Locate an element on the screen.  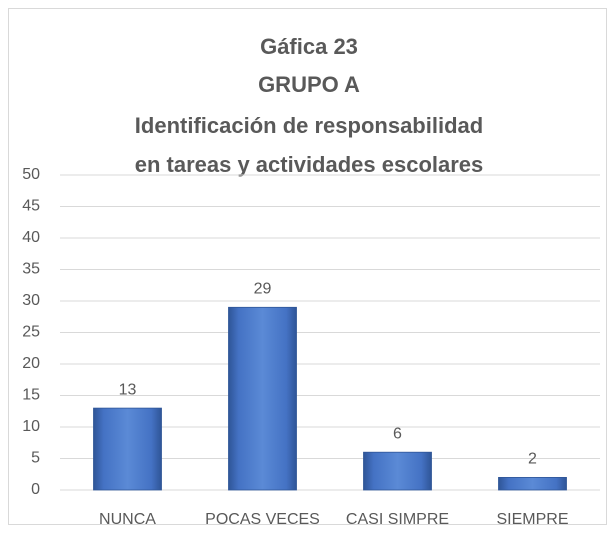
y-tick-label: 0 is located at coordinates (35, 489).